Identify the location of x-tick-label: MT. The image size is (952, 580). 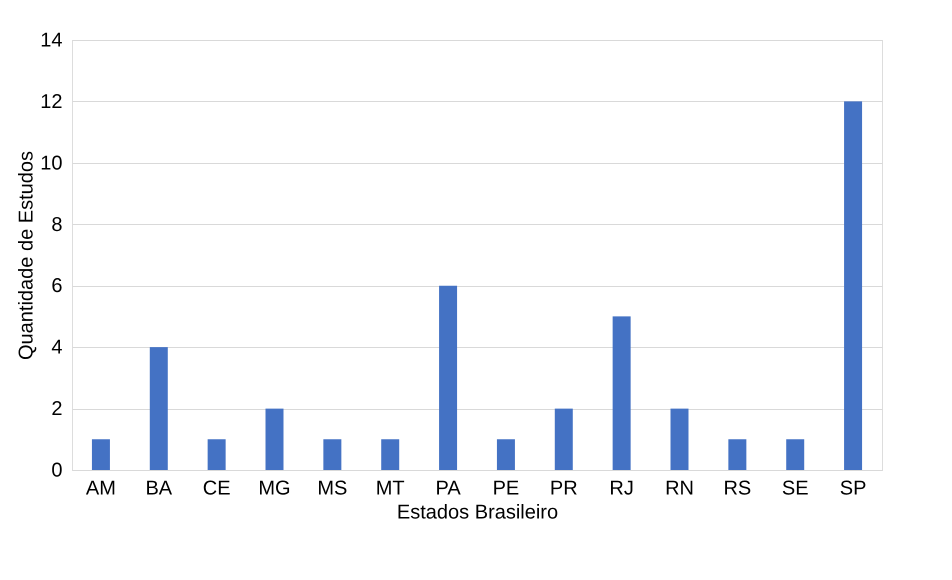
(390, 489).